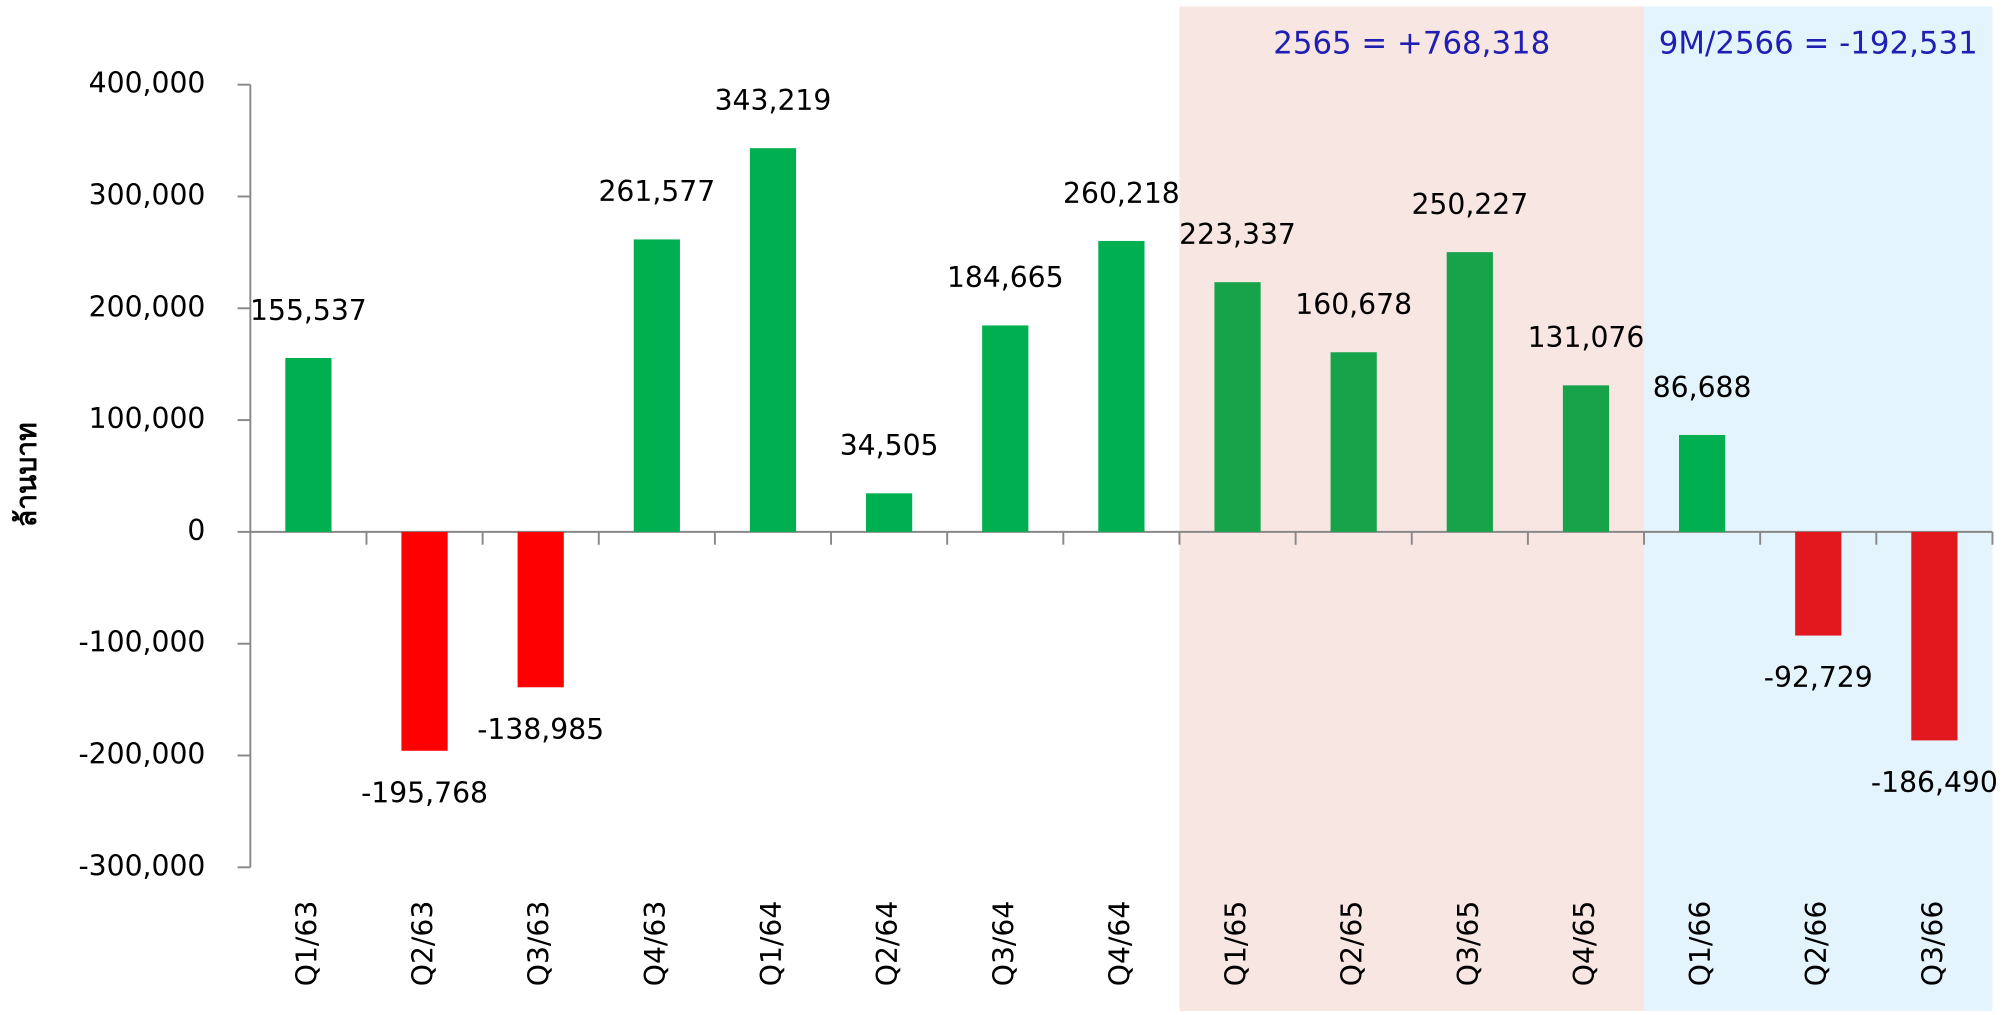 This screenshot has height=1015, width=2013. I want to click on y-tick-label: 400,000, so click(147, 83).